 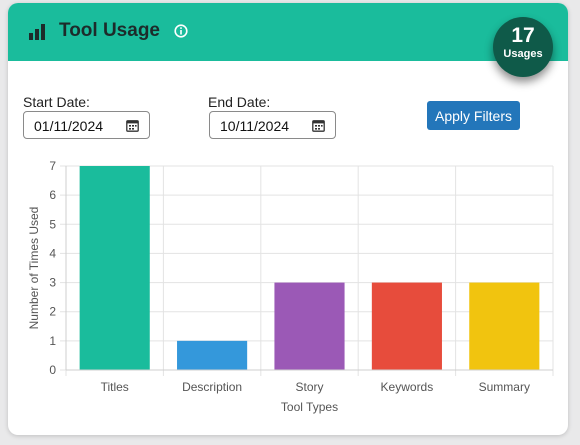 What do you see at coordinates (52, 283) in the screenshot?
I see `y-tick-label: 3` at bounding box center [52, 283].